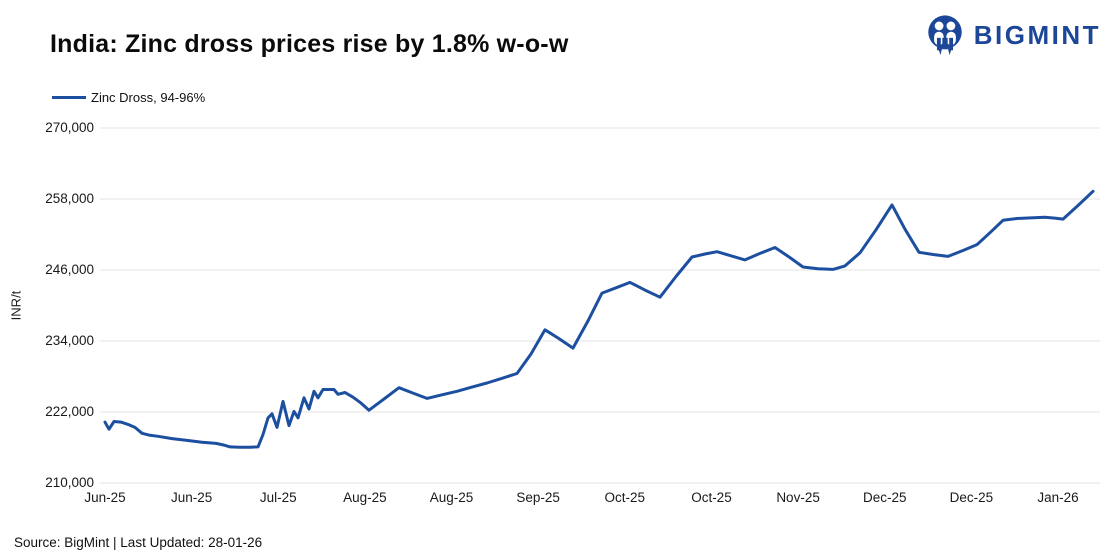  I want to click on y-tick-label: 210,000, so click(69, 482).